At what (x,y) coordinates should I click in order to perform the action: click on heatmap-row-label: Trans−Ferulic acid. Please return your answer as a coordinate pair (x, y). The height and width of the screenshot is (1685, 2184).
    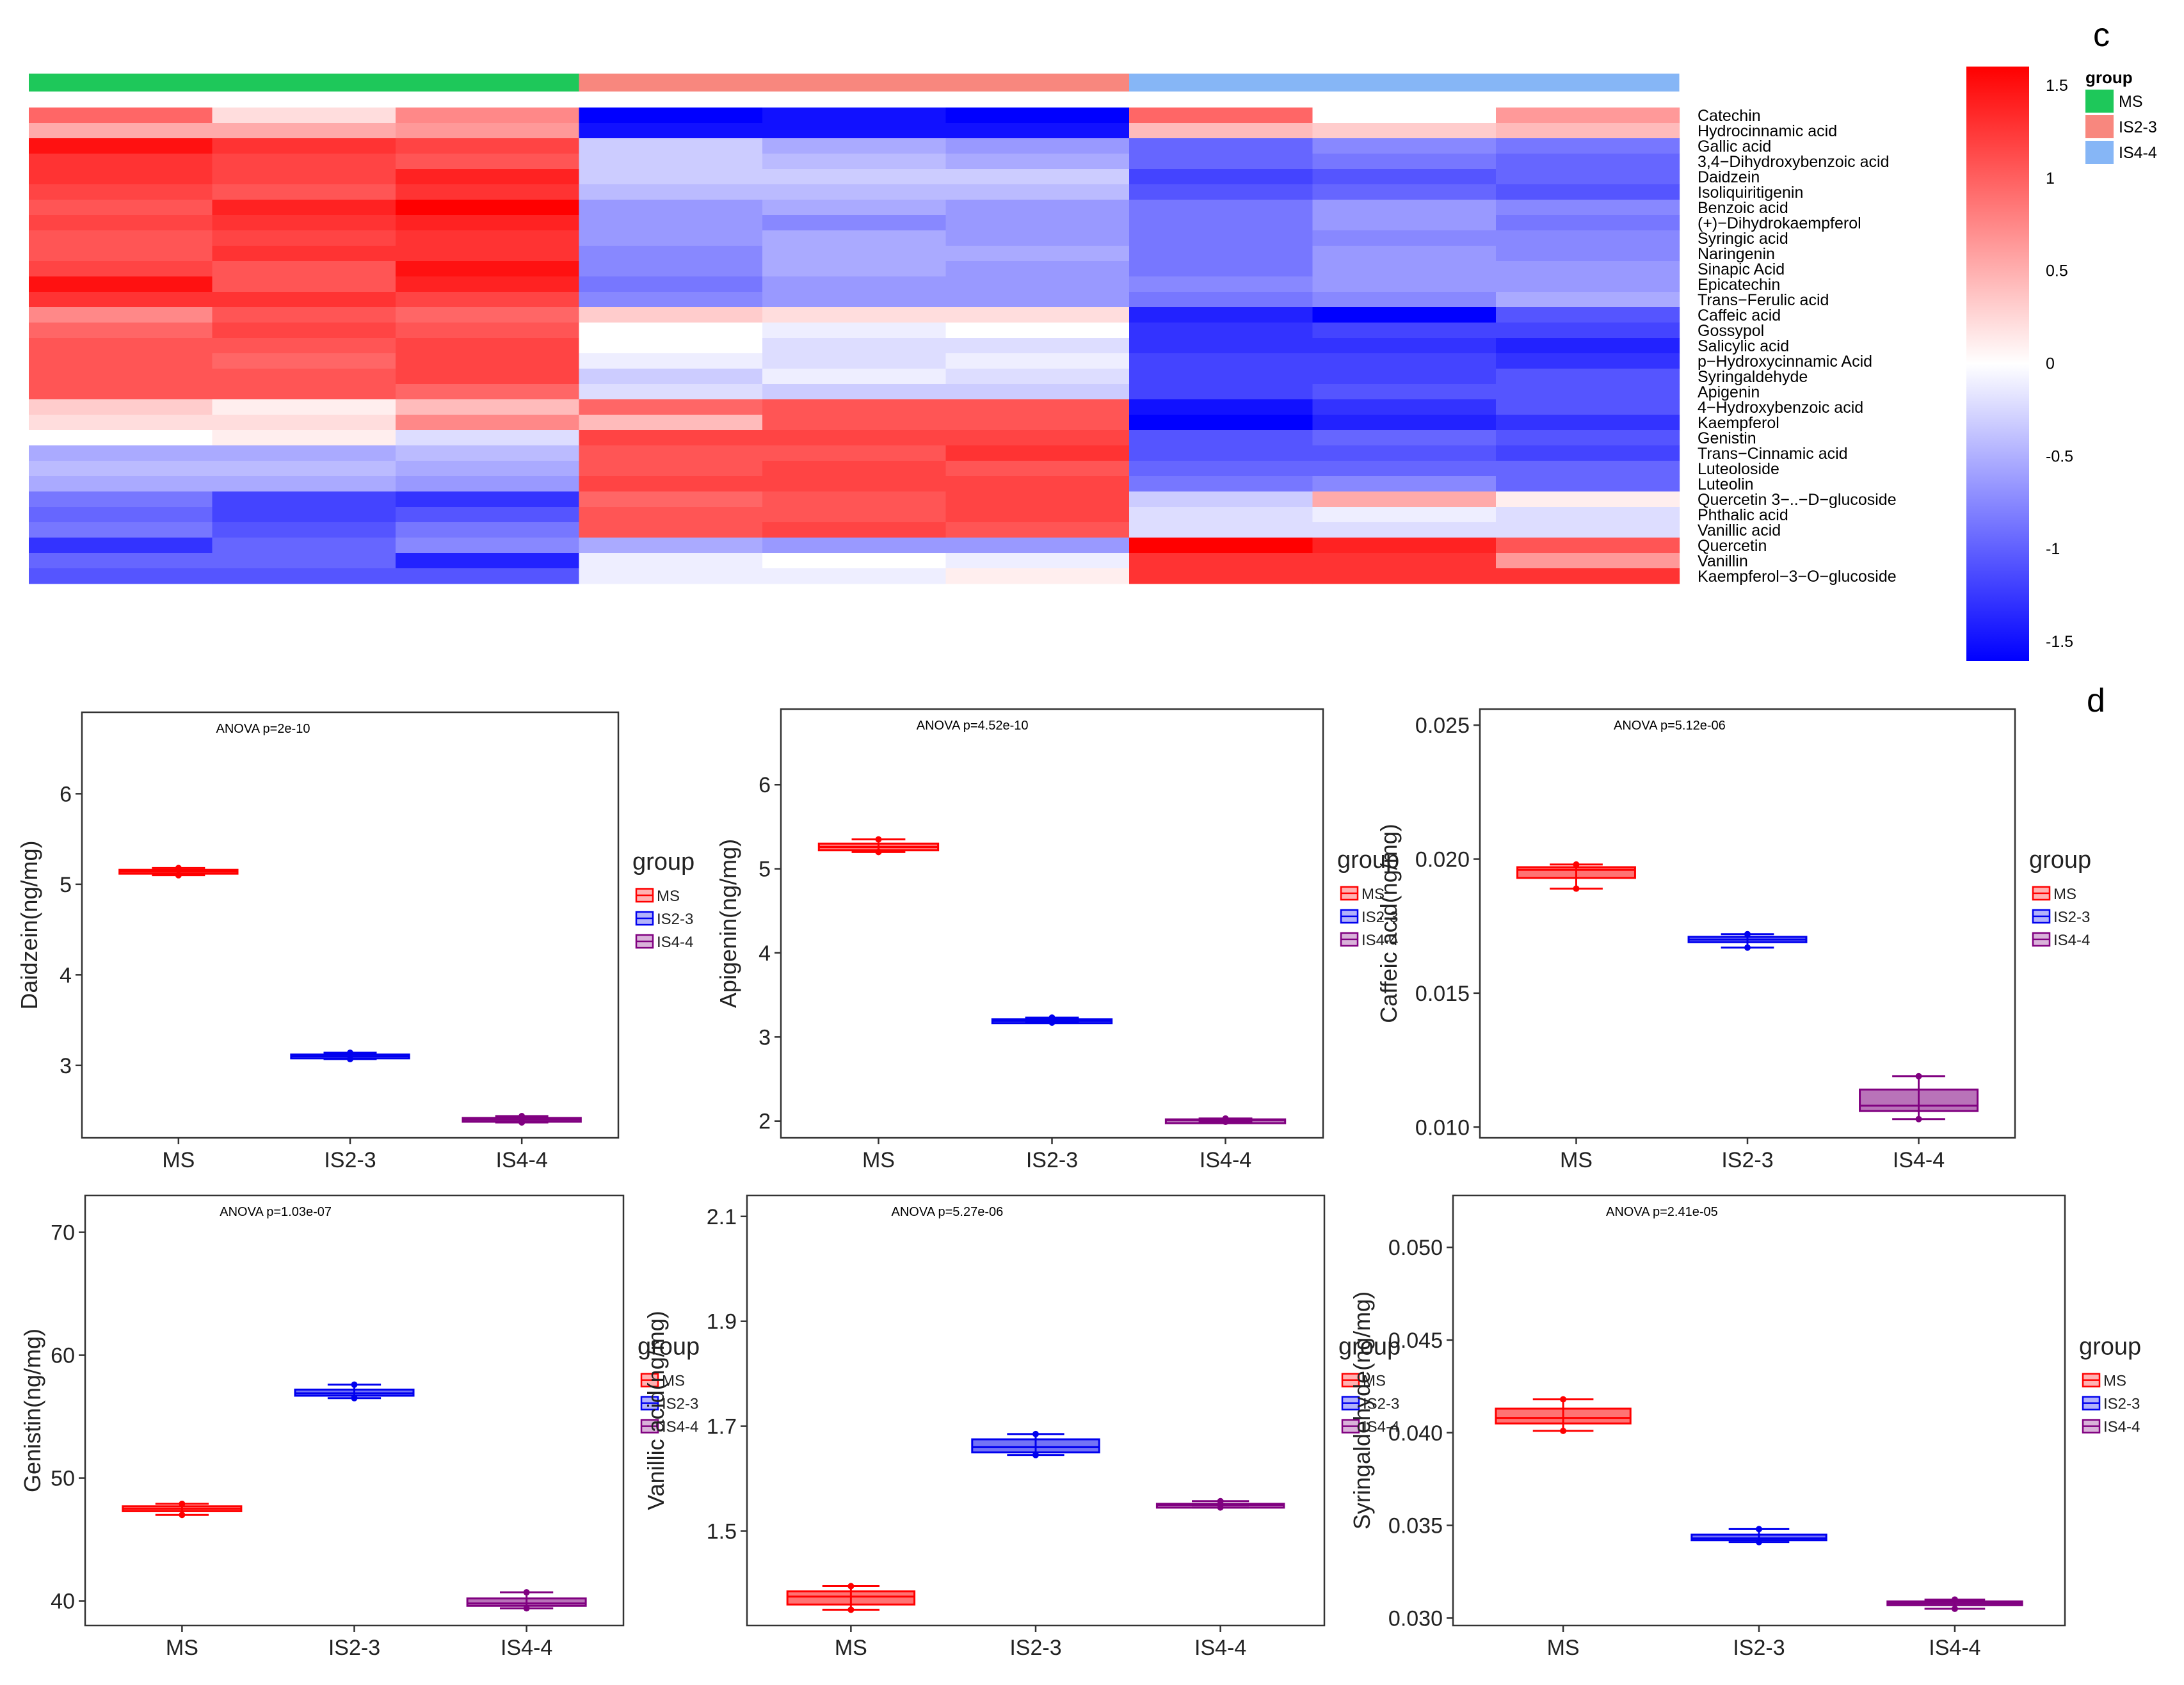
    Looking at the image, I should click on (1764, 300).